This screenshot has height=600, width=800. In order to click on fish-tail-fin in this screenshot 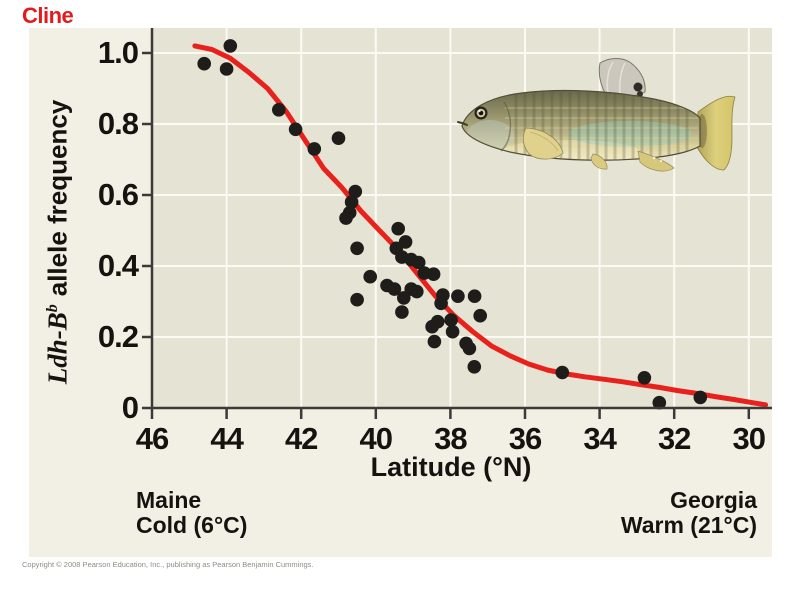, I will do `click(716, 133)`.